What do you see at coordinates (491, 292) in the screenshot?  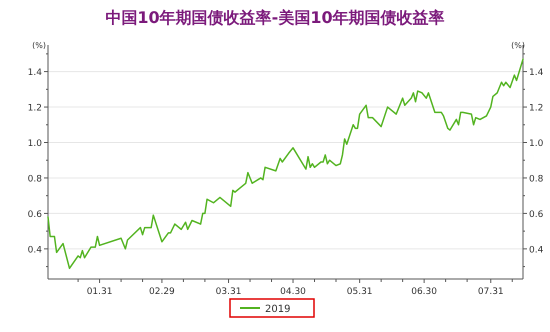 I see `x-tick-label: 07.31` at bounding box center [491, 292].